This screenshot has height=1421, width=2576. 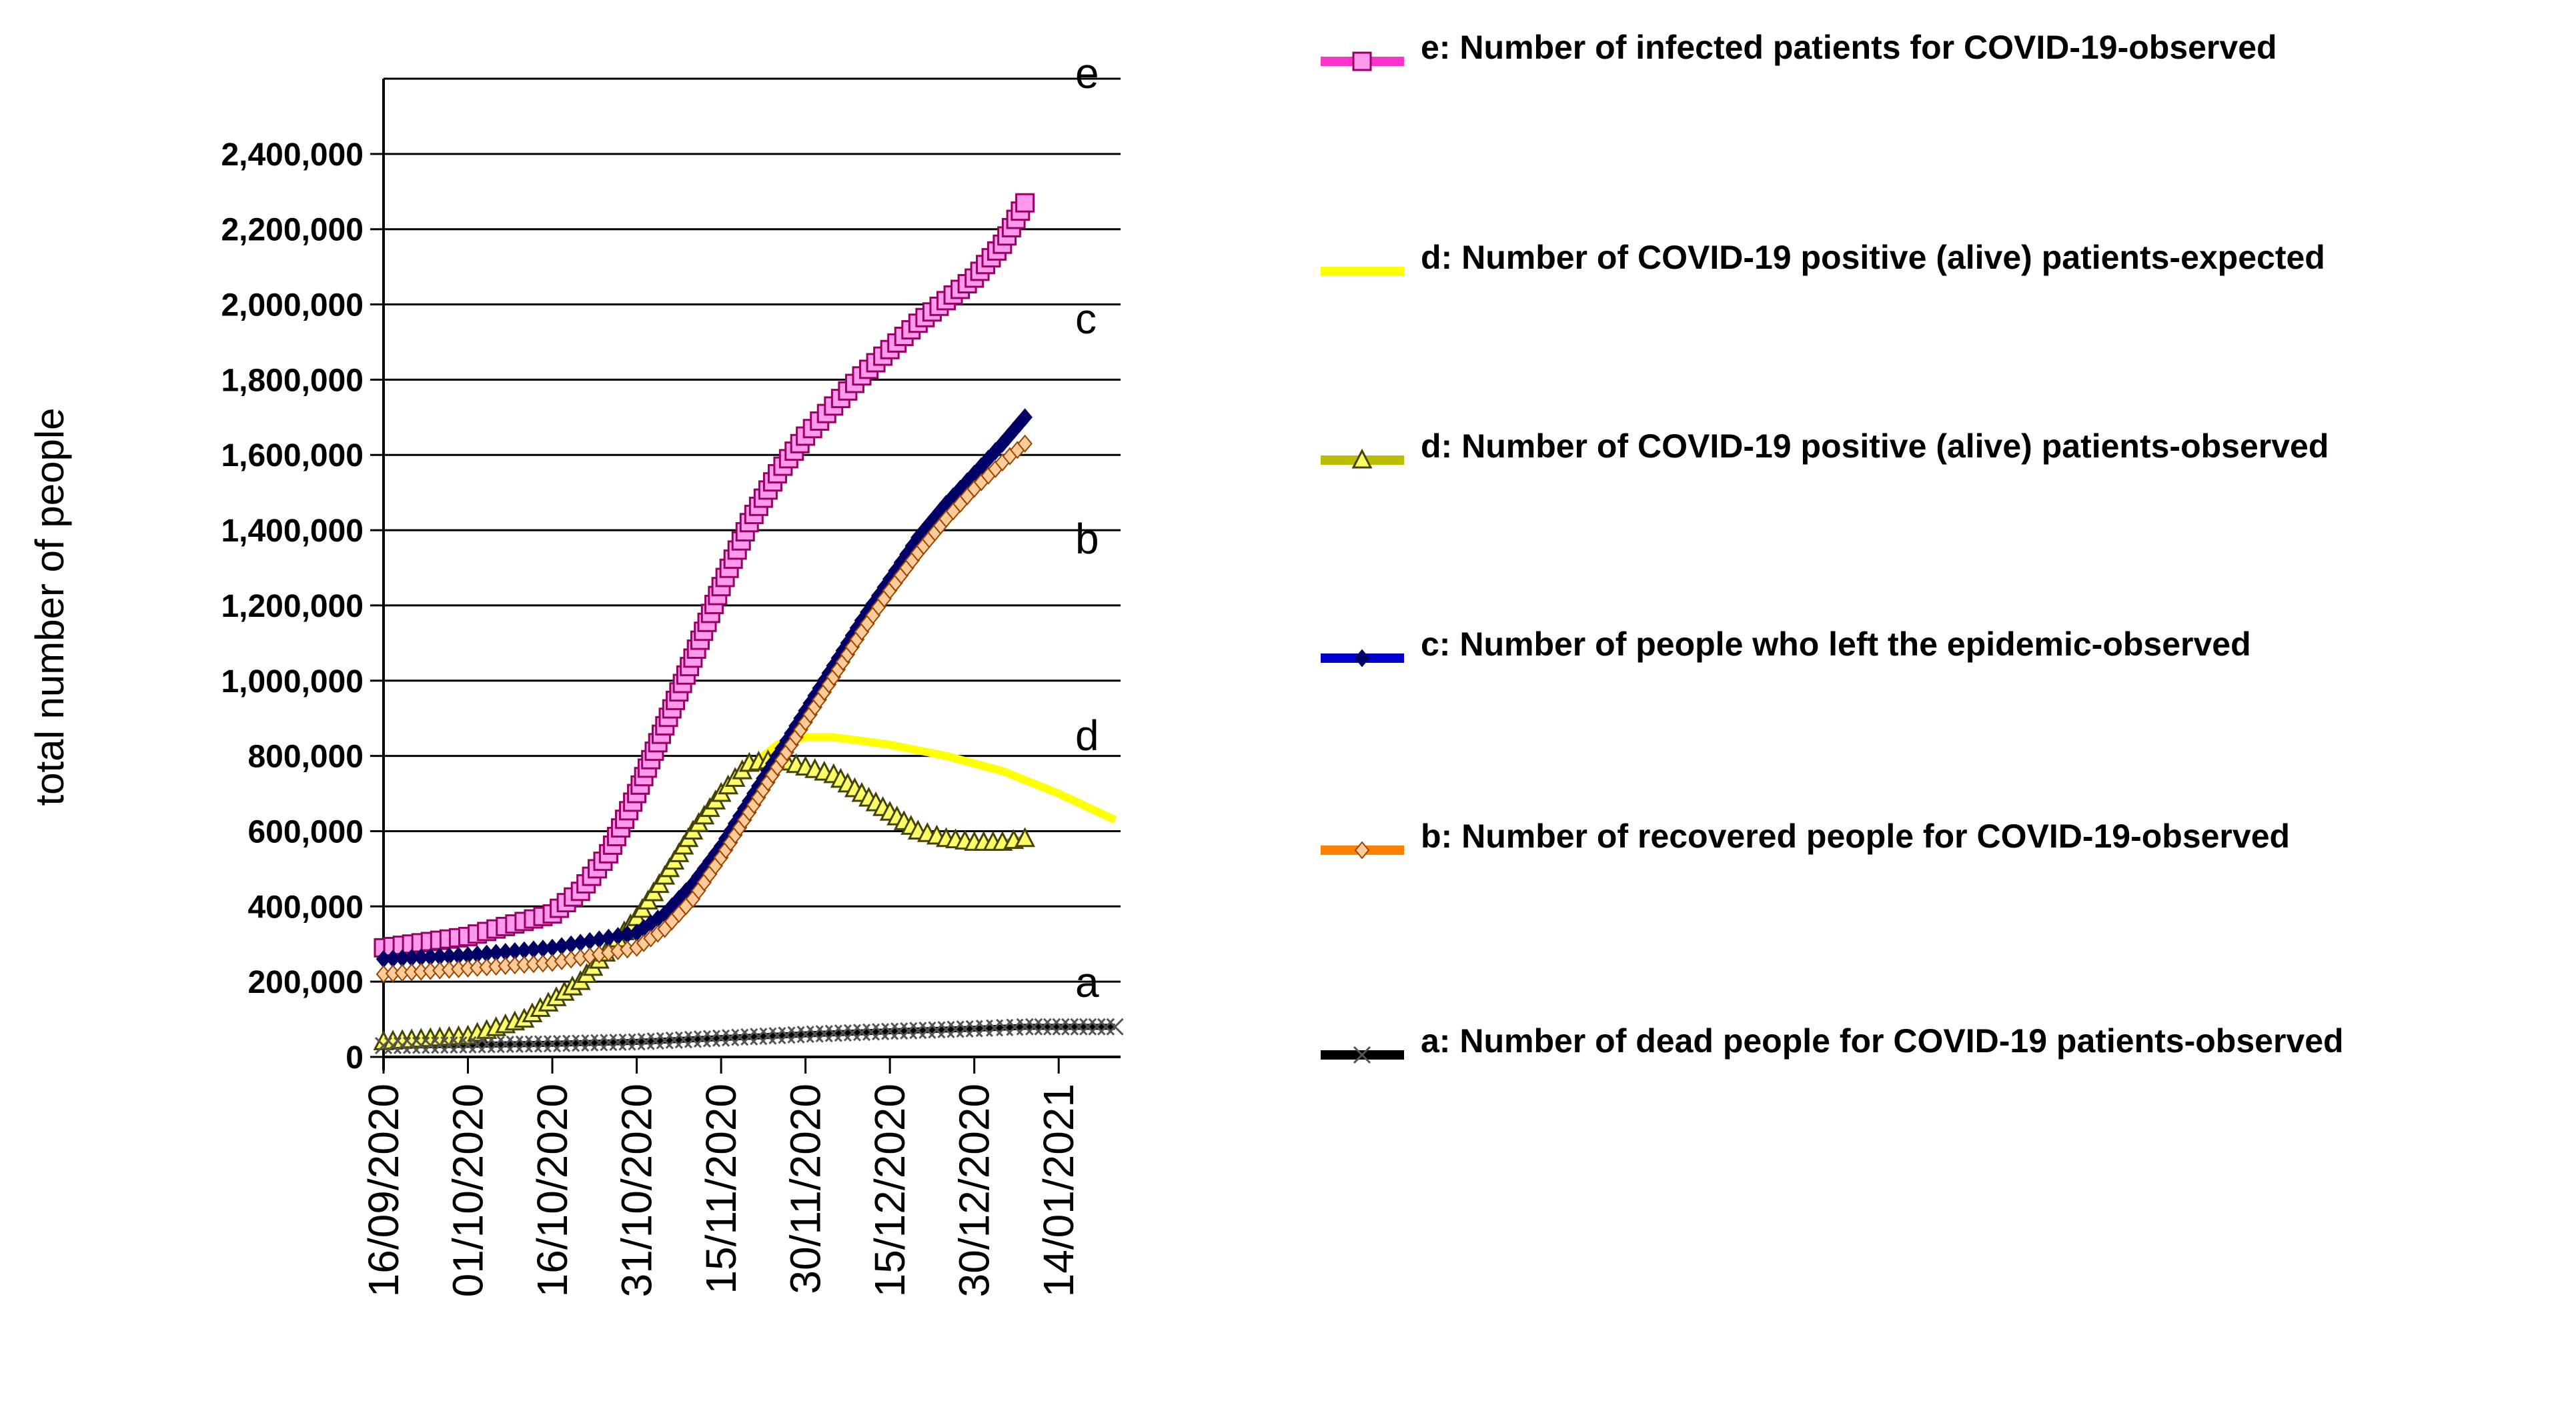 What do you see at coordinates (975, 1190) in the screenshot?
I see `x-tick-label: 30/12/2020` at bounding box center [975, 1190].